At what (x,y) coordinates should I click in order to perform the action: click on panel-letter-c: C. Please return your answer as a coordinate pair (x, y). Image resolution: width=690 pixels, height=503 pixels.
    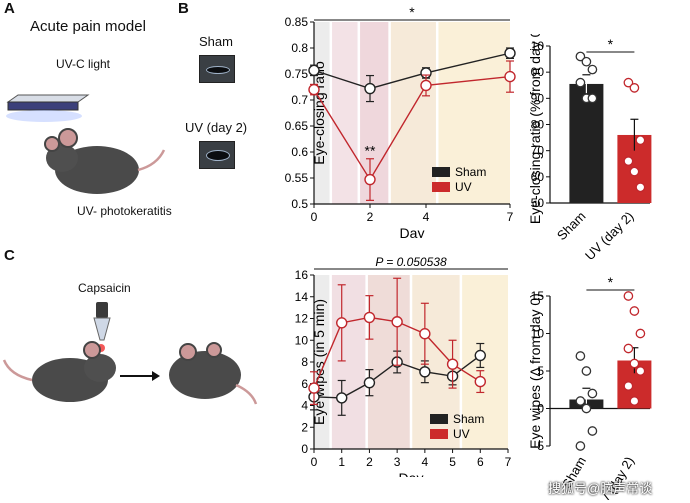
    Looking at the image, I should click on (9, 255).